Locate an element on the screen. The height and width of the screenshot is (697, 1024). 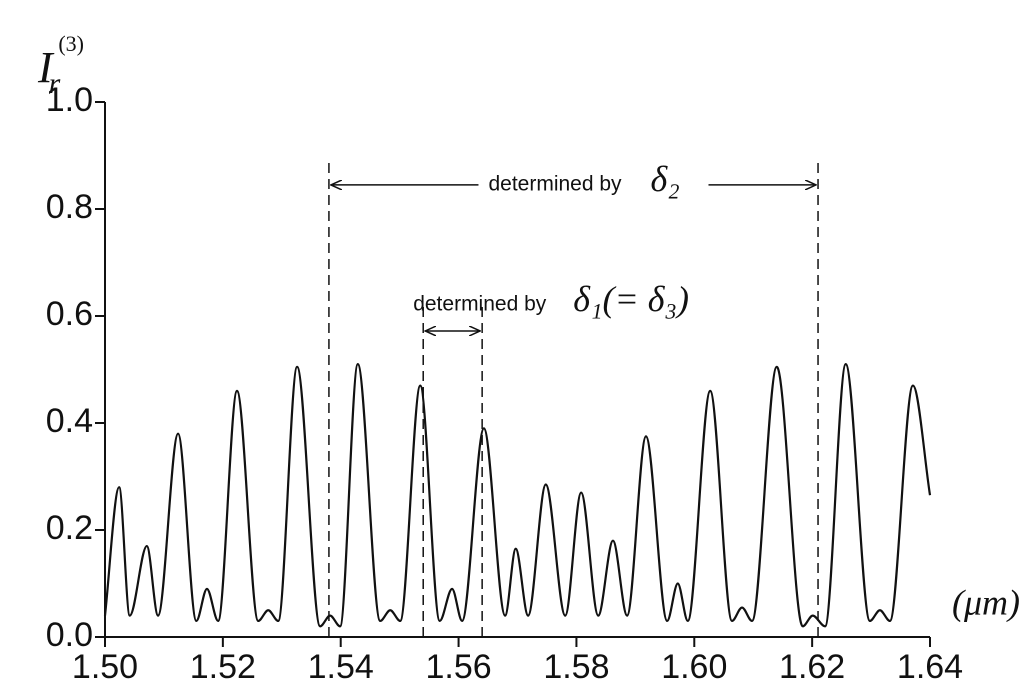
y-label-sub: r is located at coordinates (55, 83).